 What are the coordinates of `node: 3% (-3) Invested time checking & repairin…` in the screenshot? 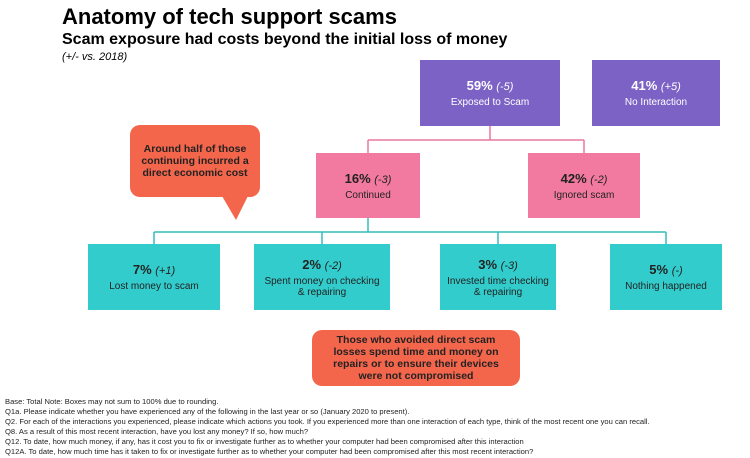 It's located at (498, 277).